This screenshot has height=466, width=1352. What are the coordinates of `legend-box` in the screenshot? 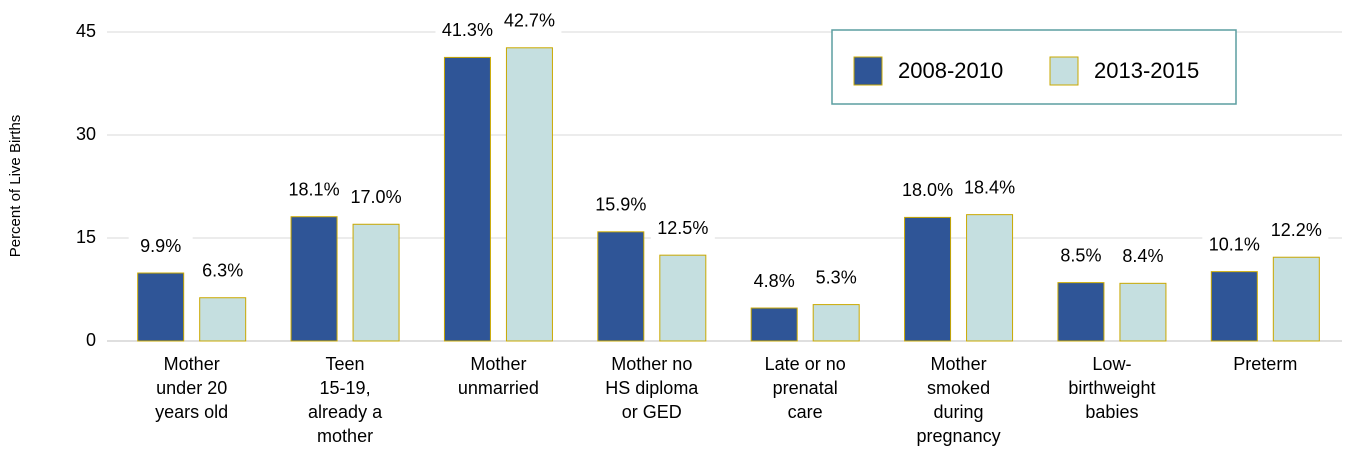 It's located at (1034, 67).